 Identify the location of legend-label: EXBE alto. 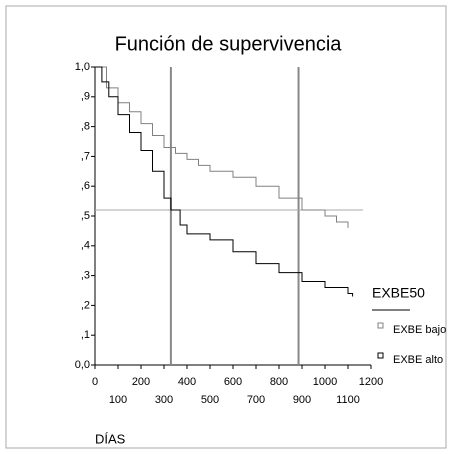
(418, 360).